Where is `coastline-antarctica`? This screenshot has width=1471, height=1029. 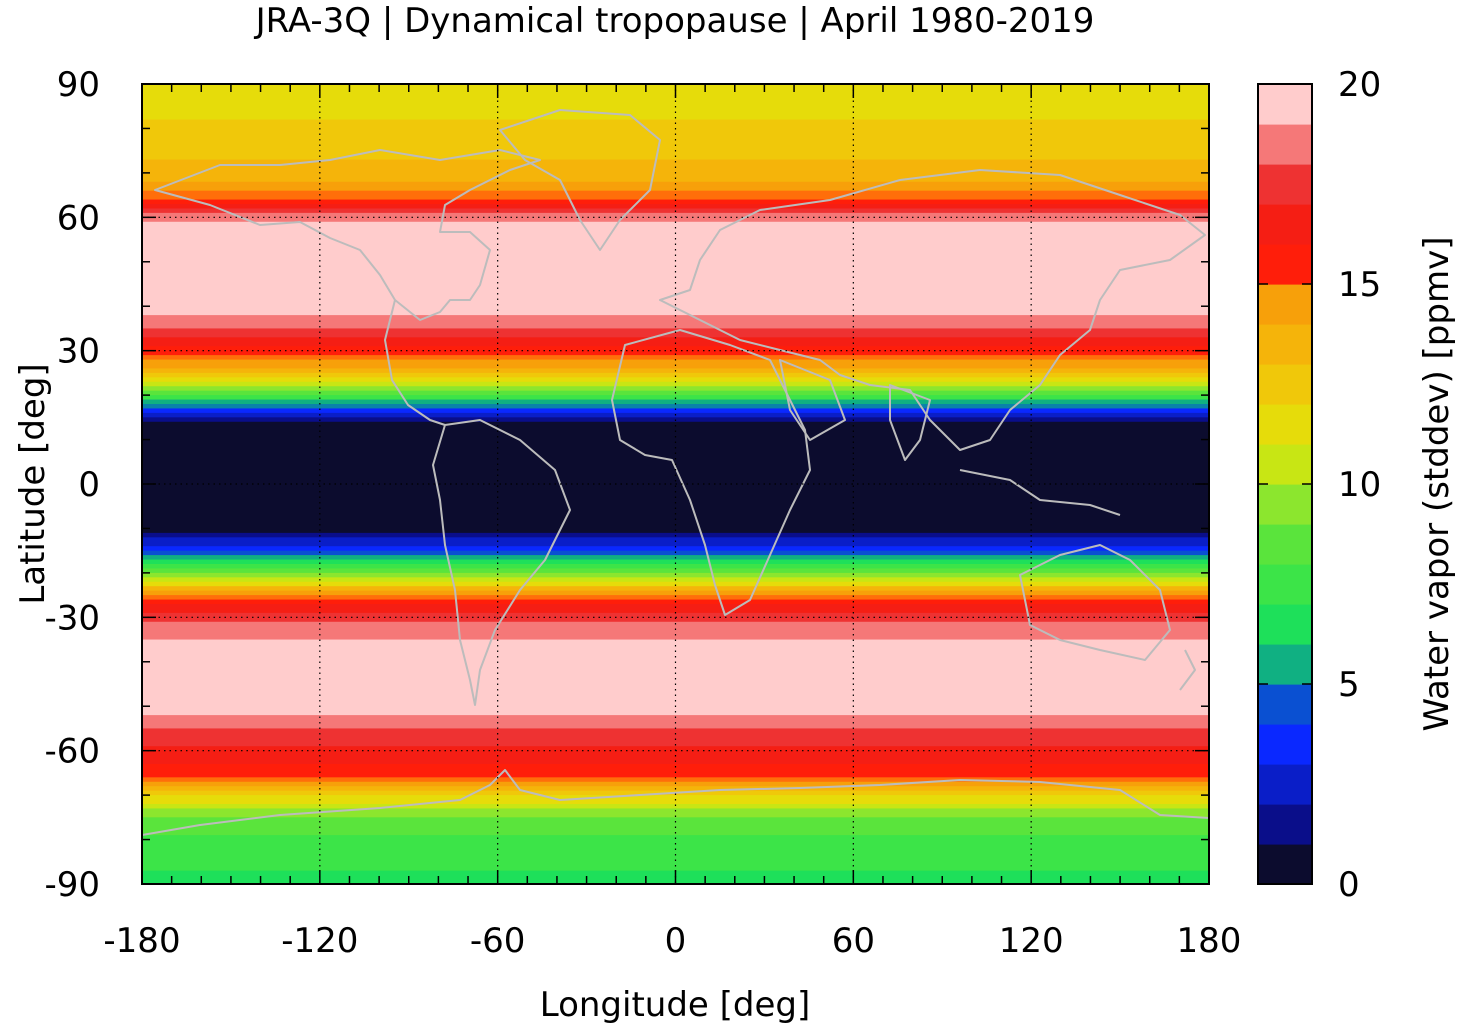
coastline-antarctica is located at coordinates (675, 802).